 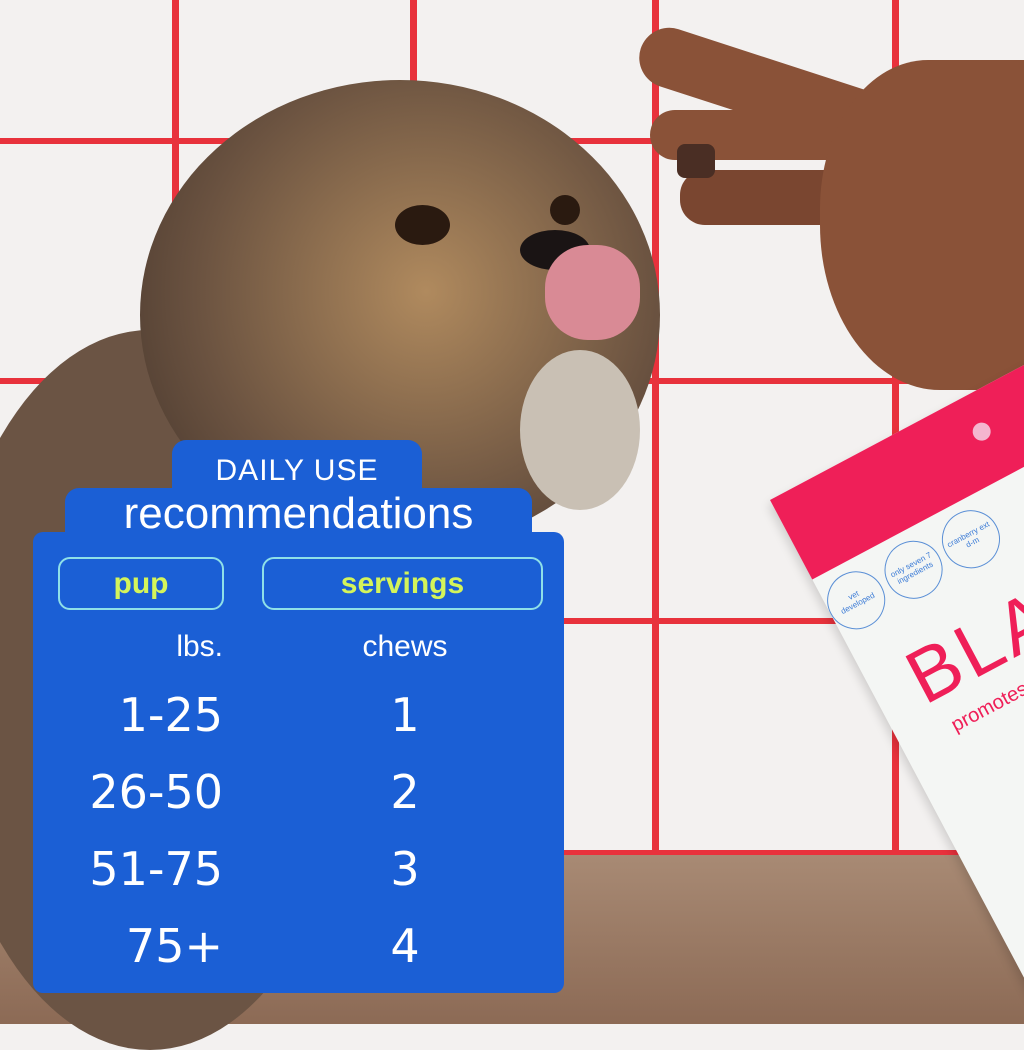 What do you see at coordinates (298, 513) in the screenshot?
I see `title-main: recommendations` at bounding box center [298, 513].